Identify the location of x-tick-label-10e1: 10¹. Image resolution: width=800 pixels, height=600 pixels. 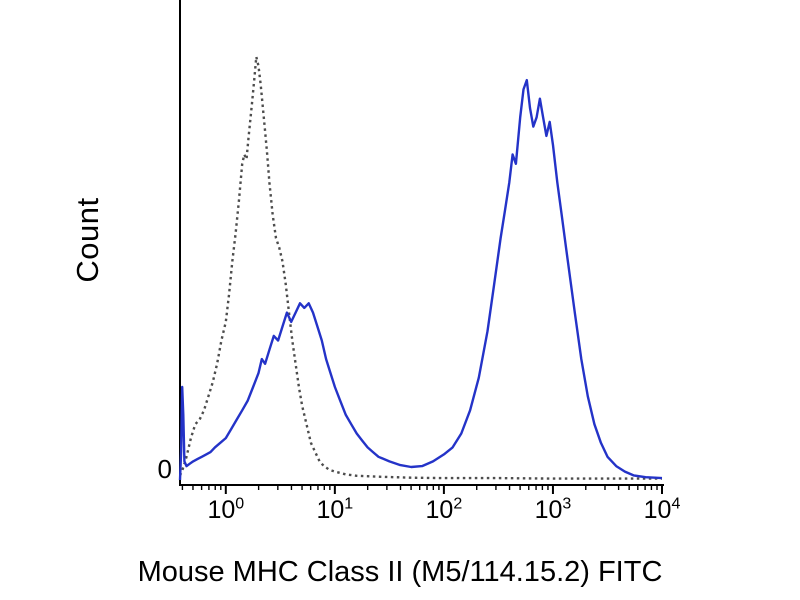
(334, 510).